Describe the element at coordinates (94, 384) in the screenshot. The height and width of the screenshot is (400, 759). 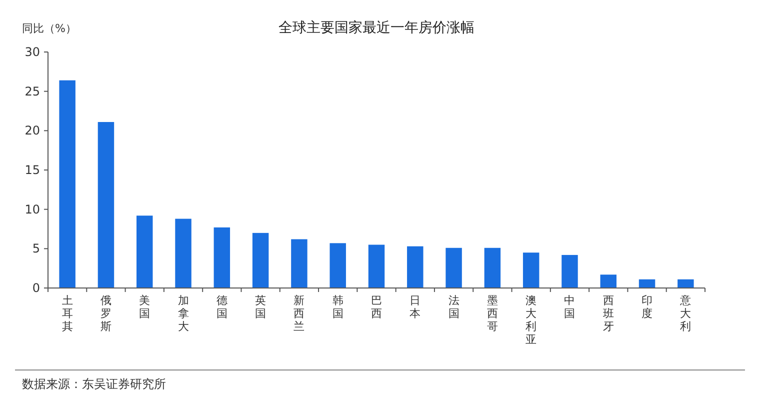
I see `source-note: 数据来源：东吴证券研究所` at that location.